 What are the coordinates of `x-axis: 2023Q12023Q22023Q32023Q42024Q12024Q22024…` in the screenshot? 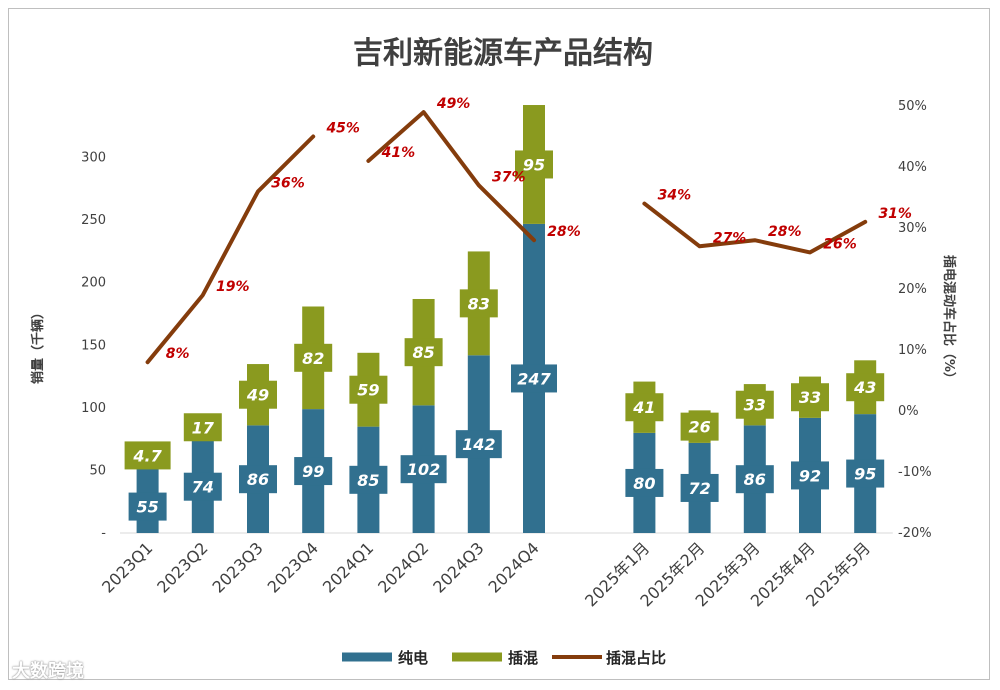 It's located at (495, 571).